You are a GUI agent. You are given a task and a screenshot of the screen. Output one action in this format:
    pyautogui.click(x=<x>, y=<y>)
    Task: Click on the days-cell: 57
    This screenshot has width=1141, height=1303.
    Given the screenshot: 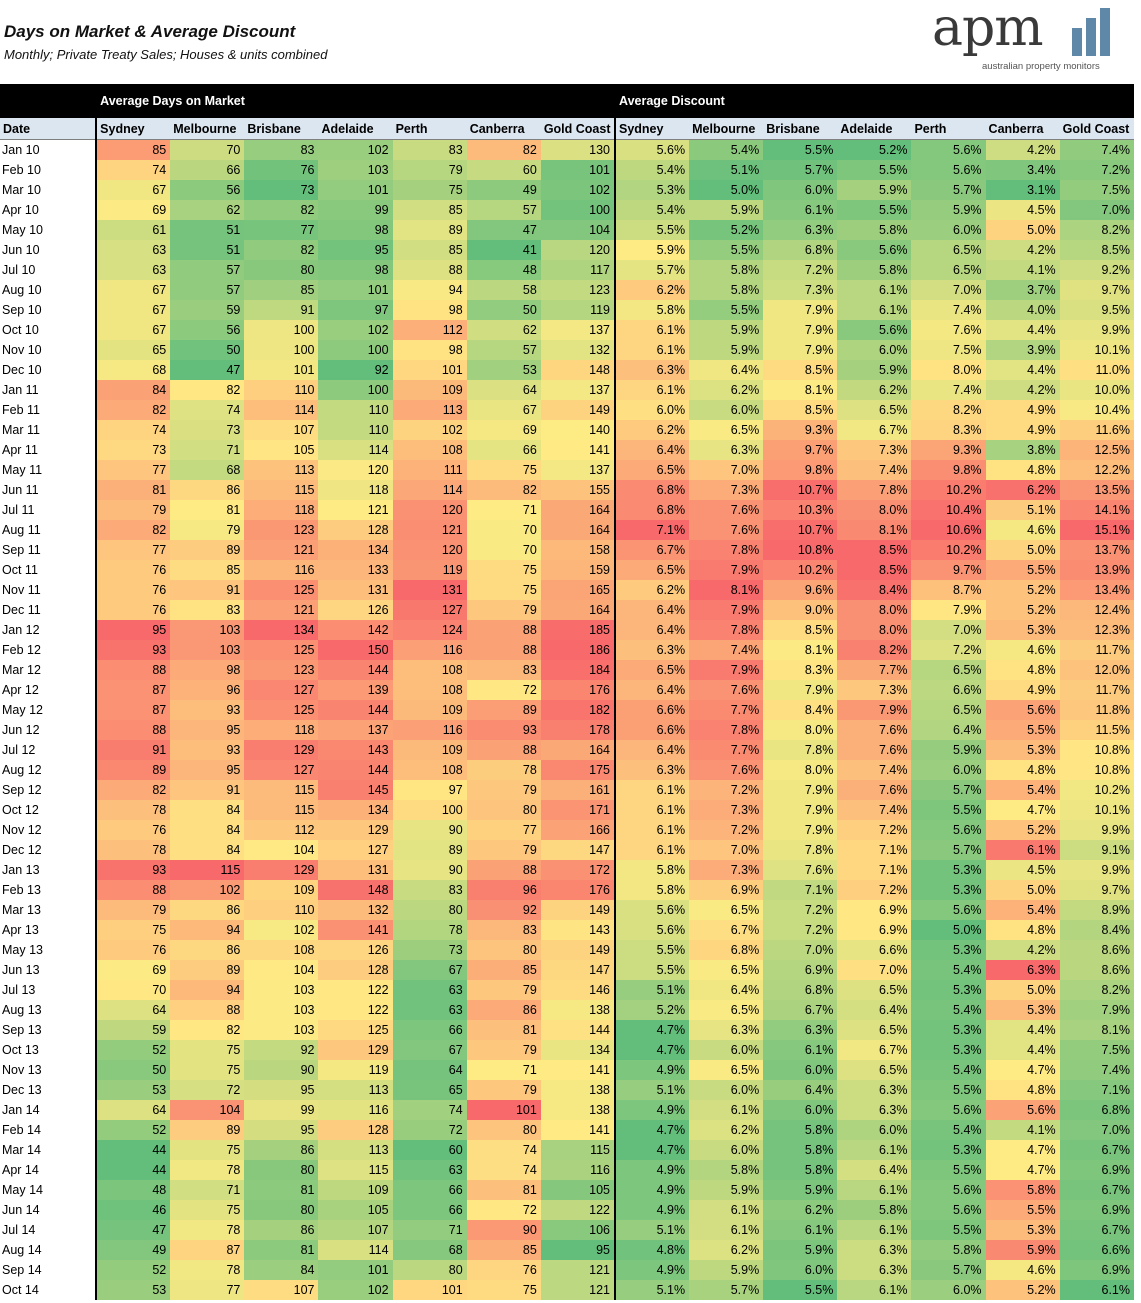 What is the action you would take?
    pyautogui.click(x=503, y=350)
    